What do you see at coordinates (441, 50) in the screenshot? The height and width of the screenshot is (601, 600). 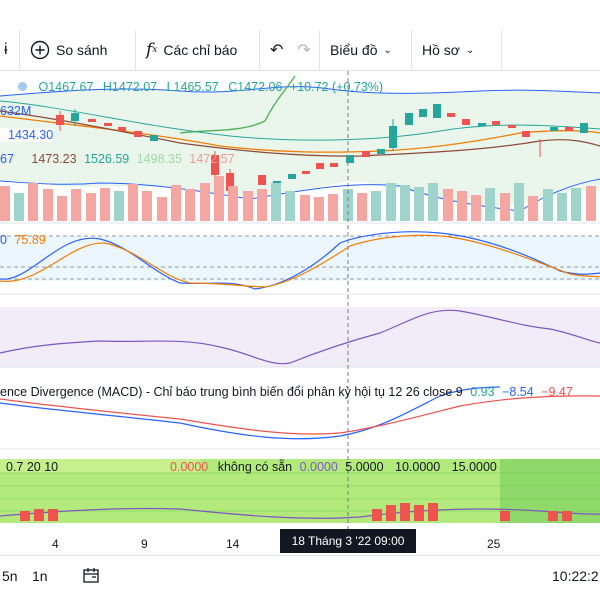 I see `profile-label: Hồ sơ` at bounding box center [441, 50].